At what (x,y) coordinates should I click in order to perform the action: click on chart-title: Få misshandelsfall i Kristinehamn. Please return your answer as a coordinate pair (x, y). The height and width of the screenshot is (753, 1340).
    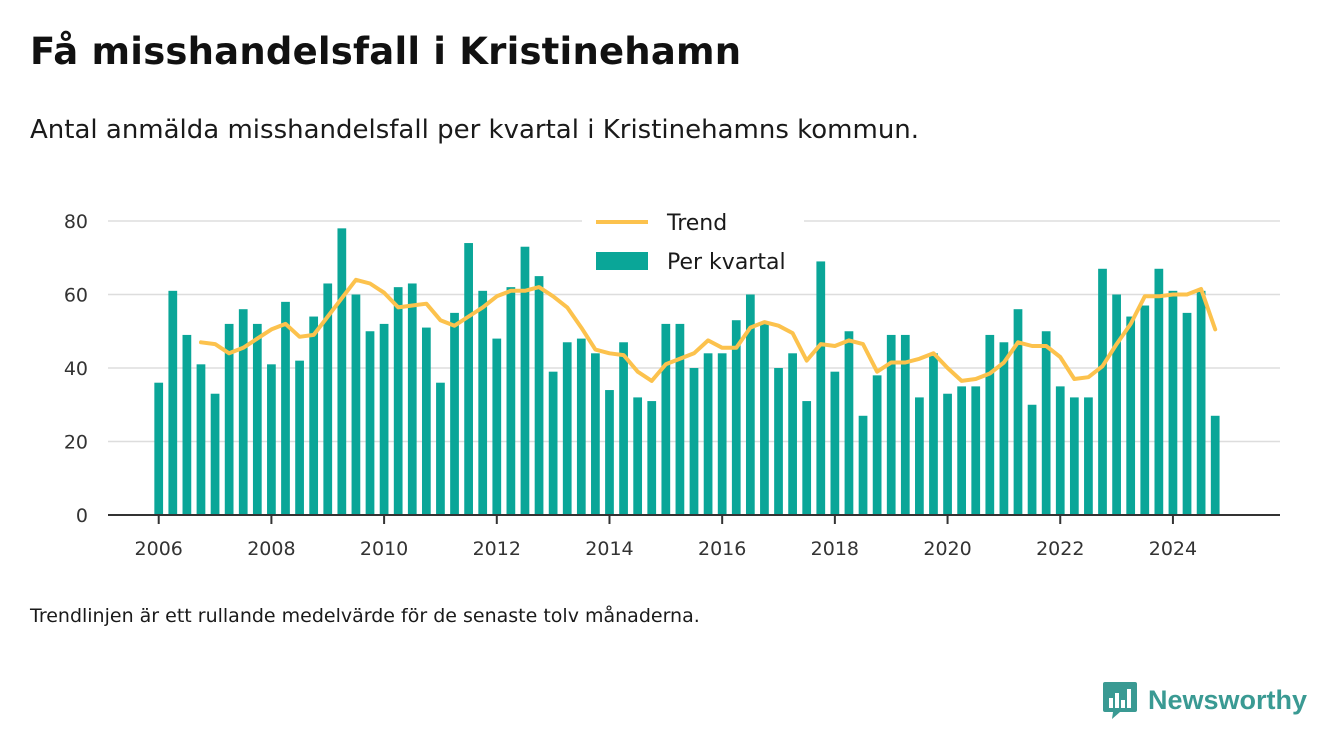
    Looking at the image, I should click on (386, 51).